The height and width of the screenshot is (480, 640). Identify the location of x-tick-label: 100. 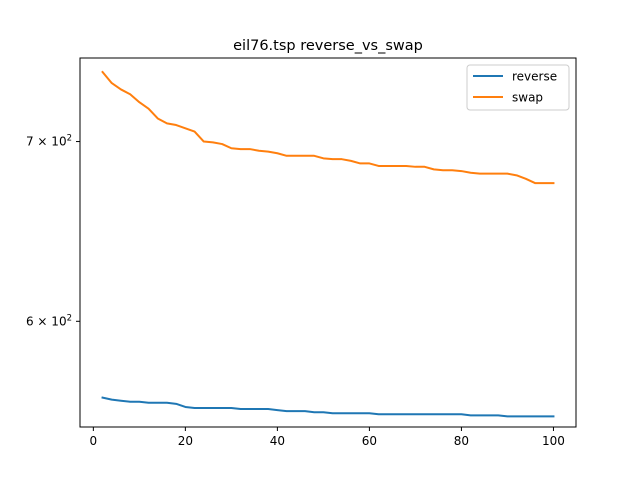
(553, 441).